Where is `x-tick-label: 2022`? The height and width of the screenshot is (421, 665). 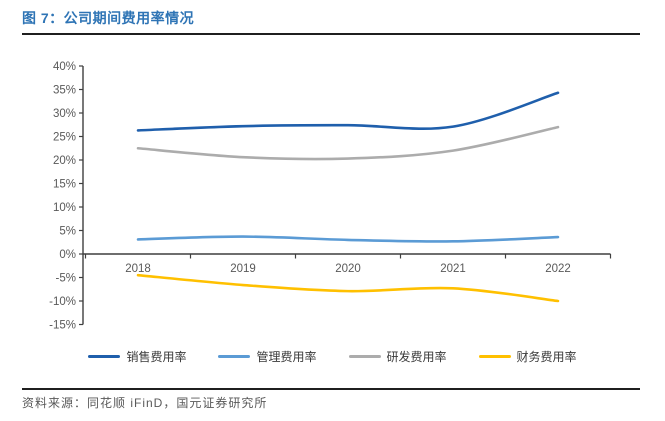
x-tick-label: 2022 is located at coordinates (558, 269).